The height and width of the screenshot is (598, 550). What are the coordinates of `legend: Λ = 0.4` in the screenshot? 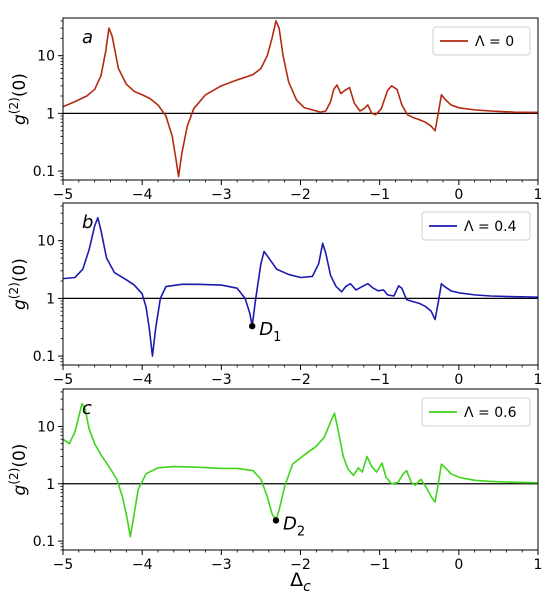 It's located at (476, 226).